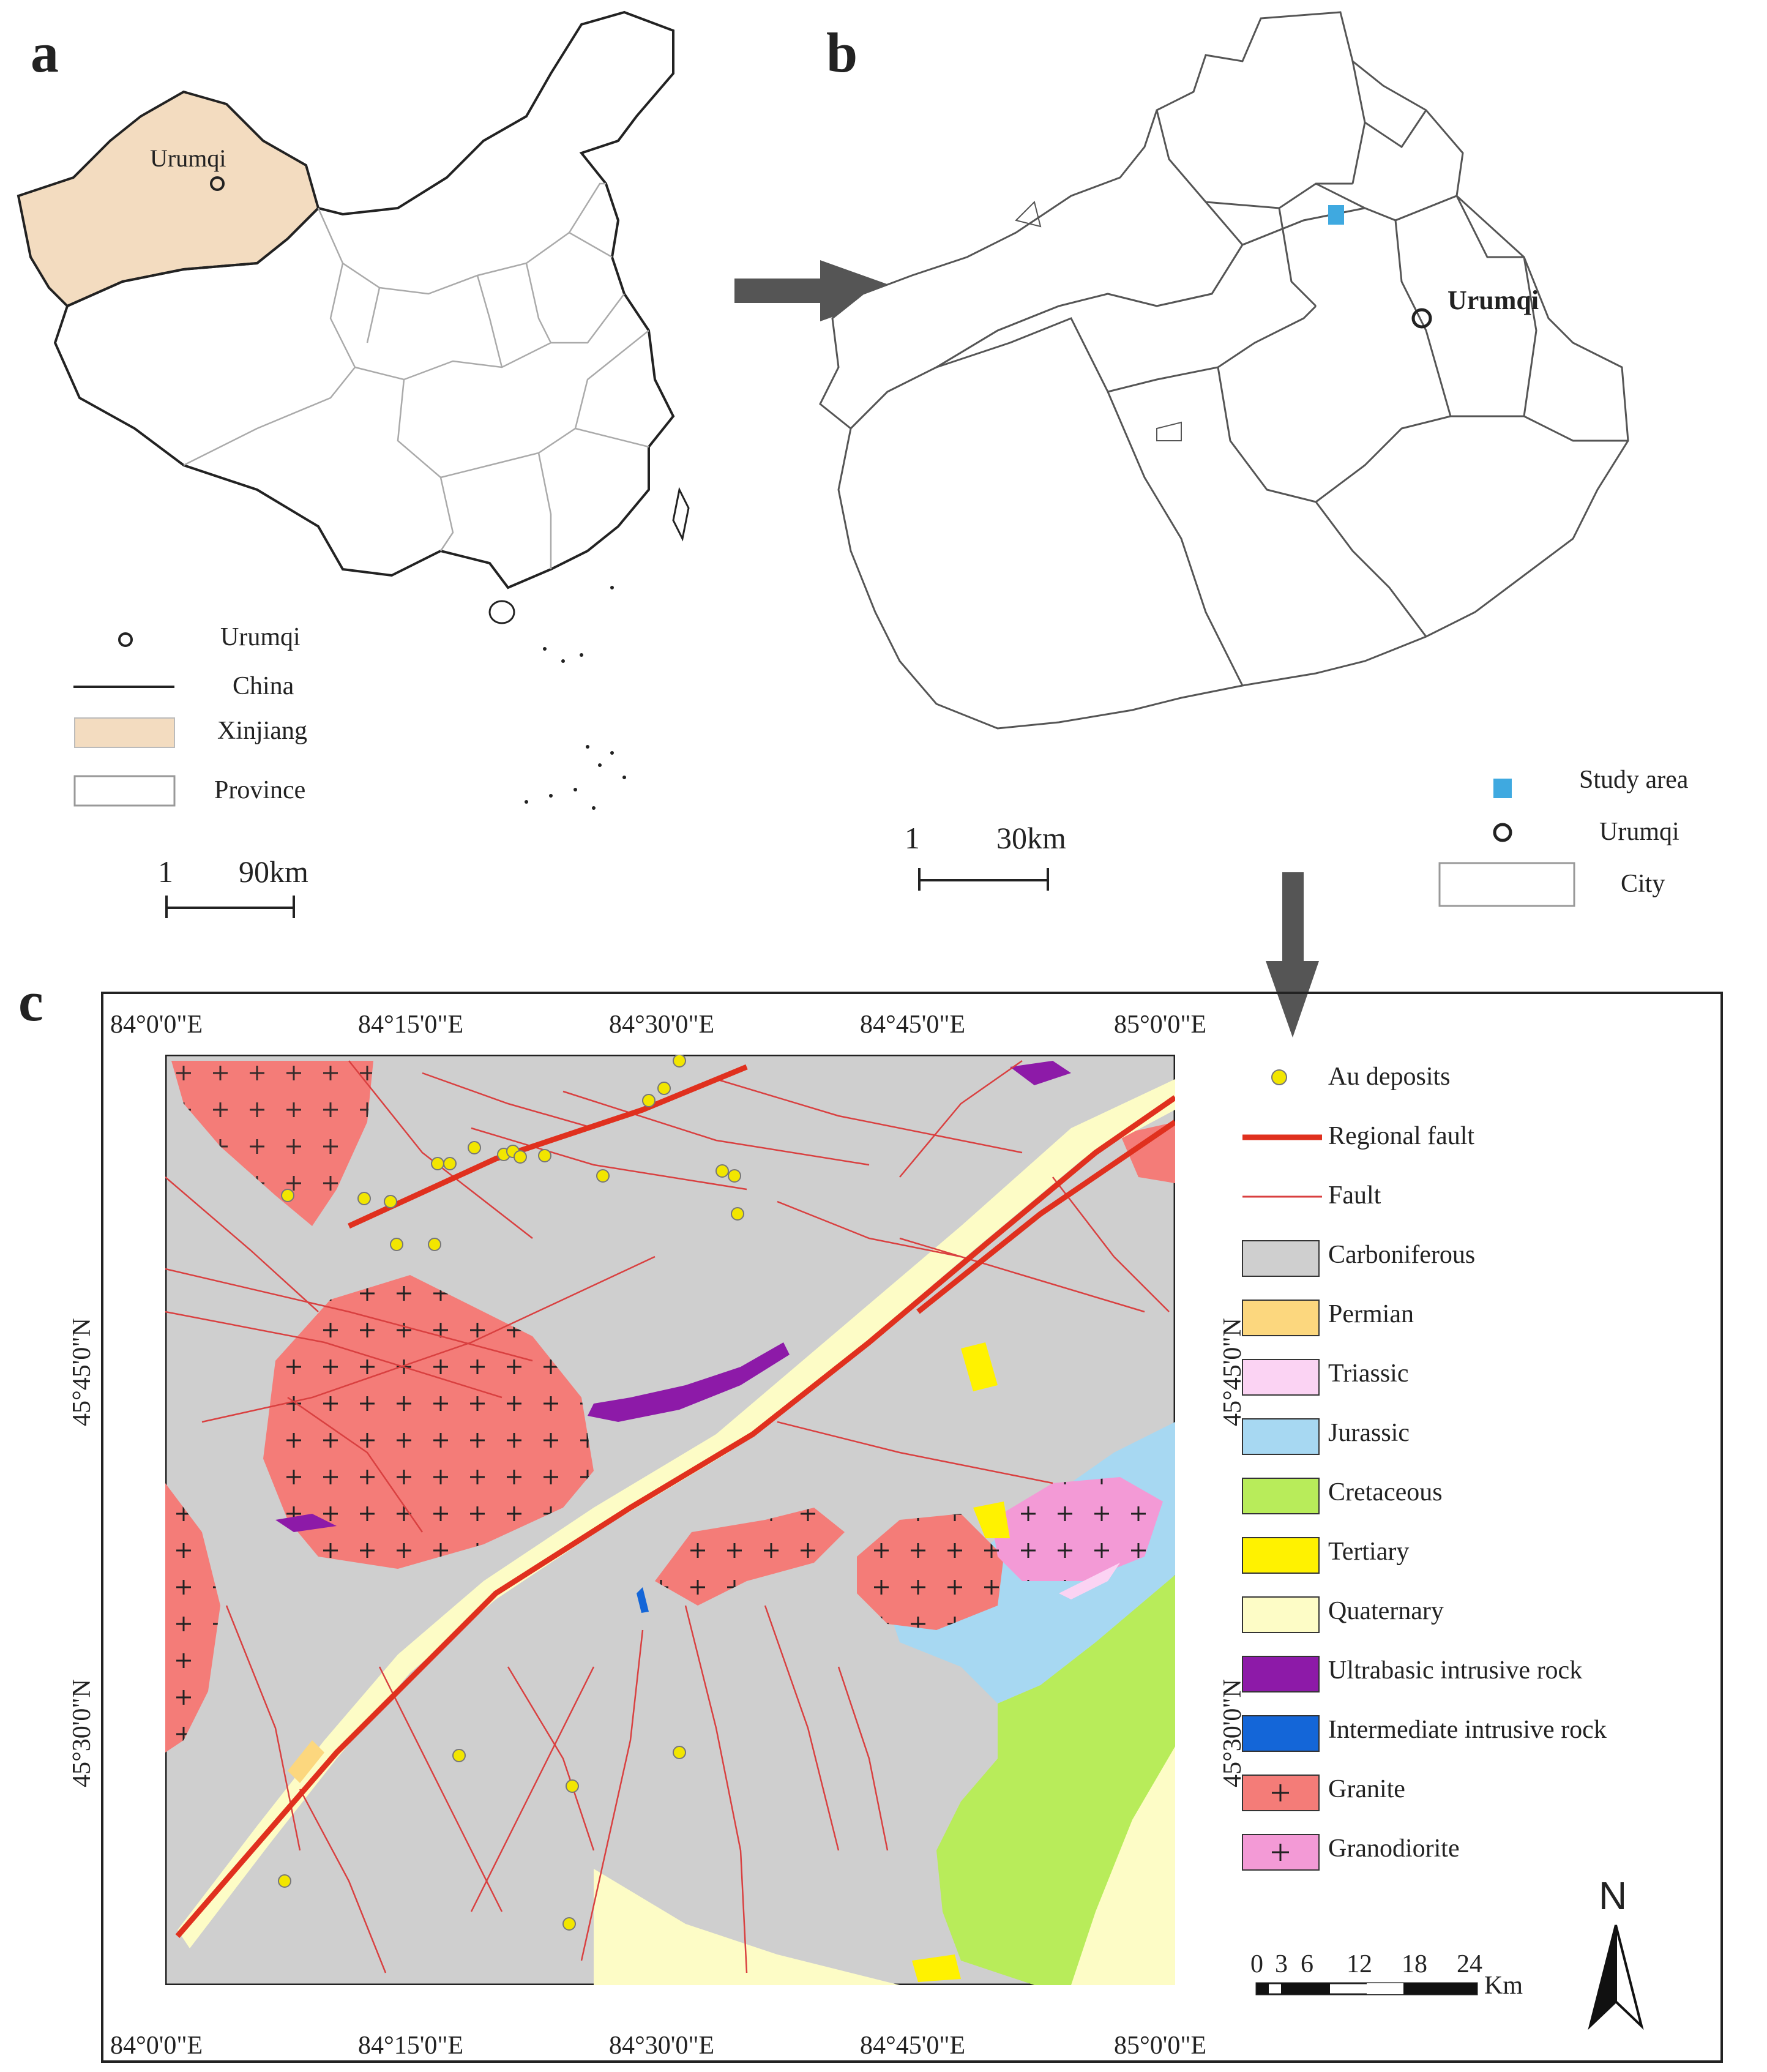 This screenshot has height=2072, width=1767. Describe the element at coordinates (364, 299) in the screenshot. I see `china-outline` at that location.